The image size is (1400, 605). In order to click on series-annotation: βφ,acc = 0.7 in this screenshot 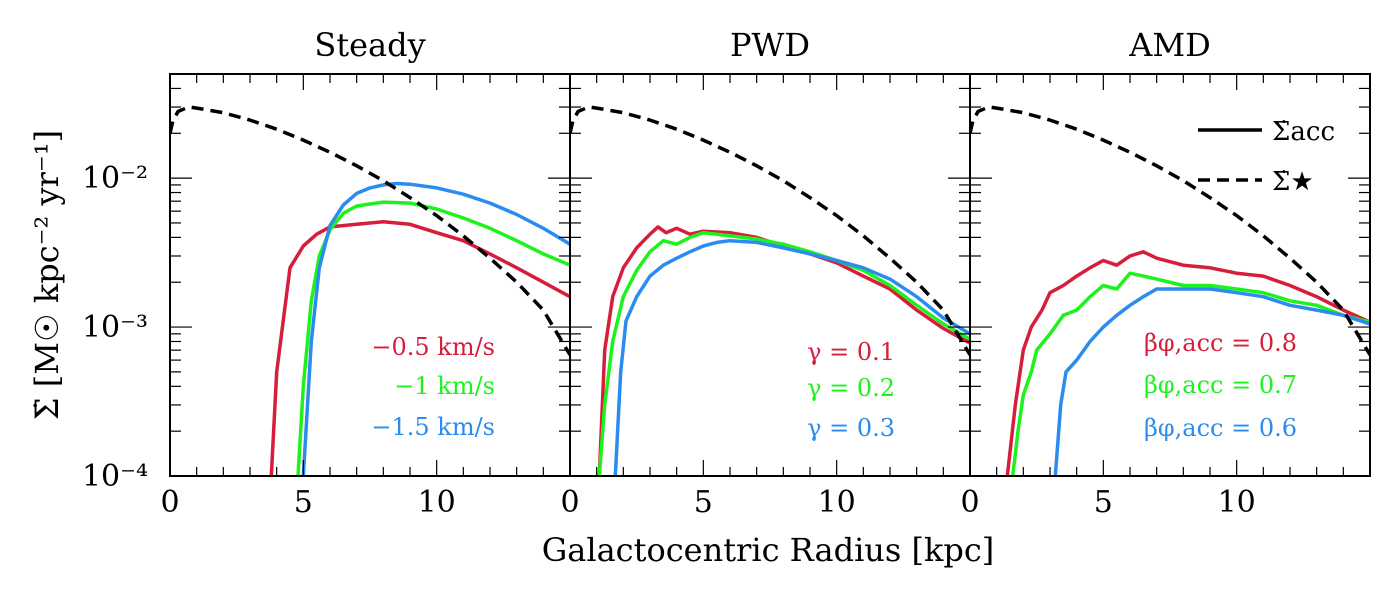, I will do `click(1220, 385)`.